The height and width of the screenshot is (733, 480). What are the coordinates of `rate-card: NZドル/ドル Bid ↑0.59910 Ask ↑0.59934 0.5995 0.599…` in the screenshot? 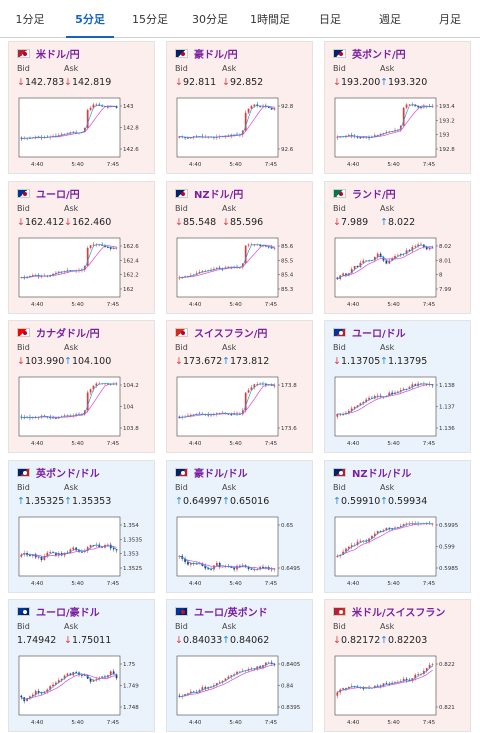 It's located at (397, 526).